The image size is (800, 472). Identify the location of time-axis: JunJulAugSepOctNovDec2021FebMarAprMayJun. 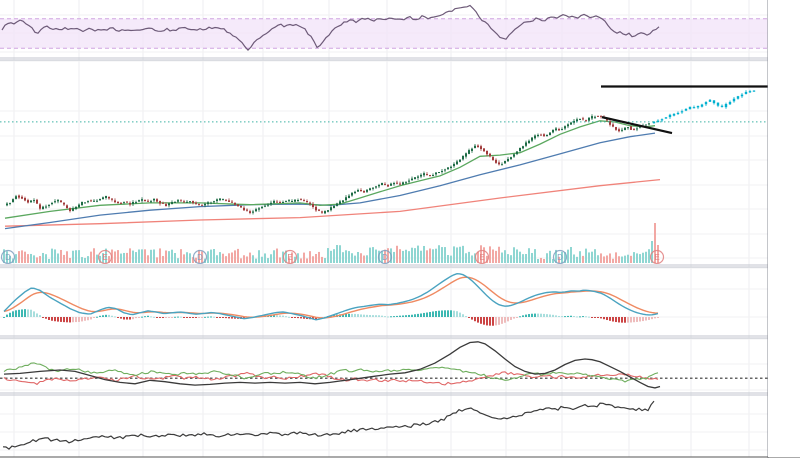
(400, 465).